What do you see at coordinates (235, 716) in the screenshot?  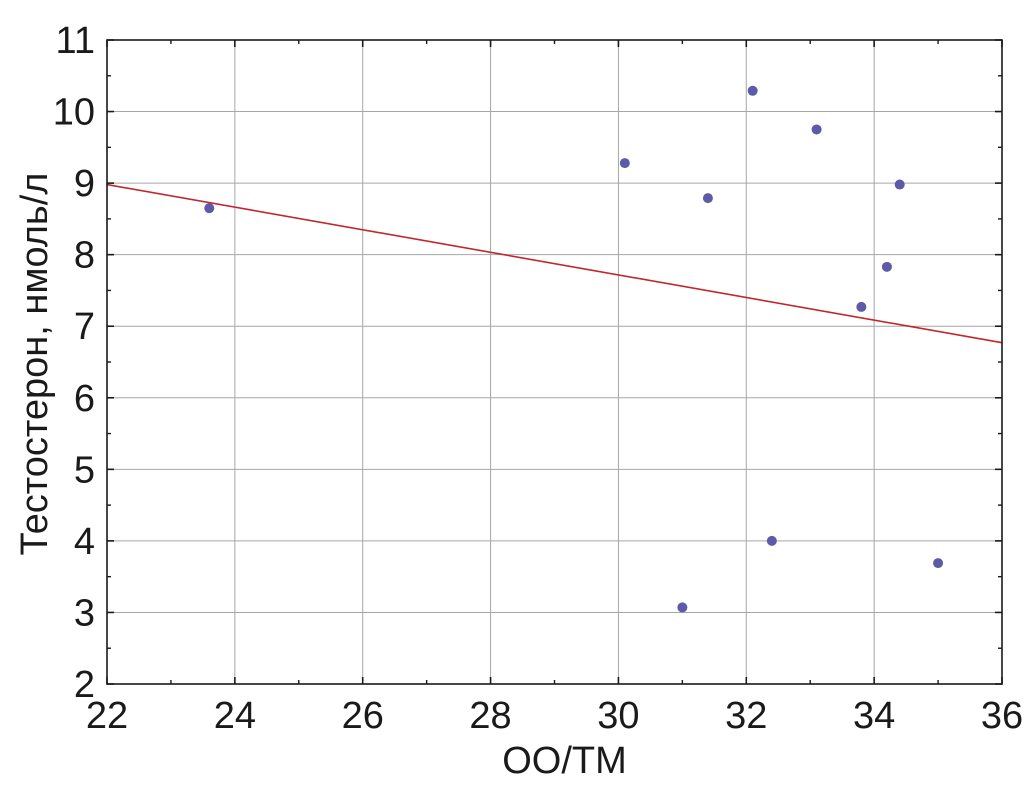 I see `x-tick-label: 24` at bounding box center [235, 716].